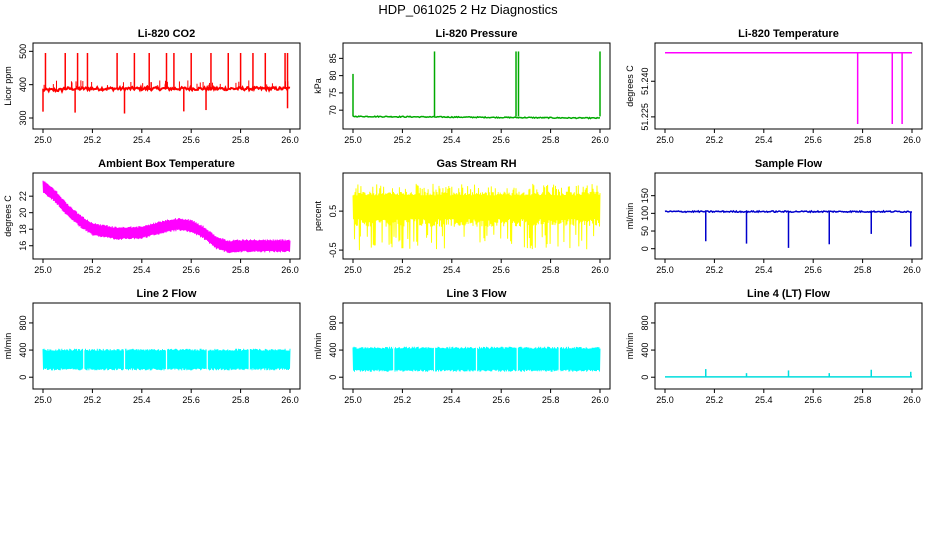 This screenshot has height=540, width=936. Describe the element at coordinates (788, 211) in the screenshot. I see `sample-flow-line` at that location.